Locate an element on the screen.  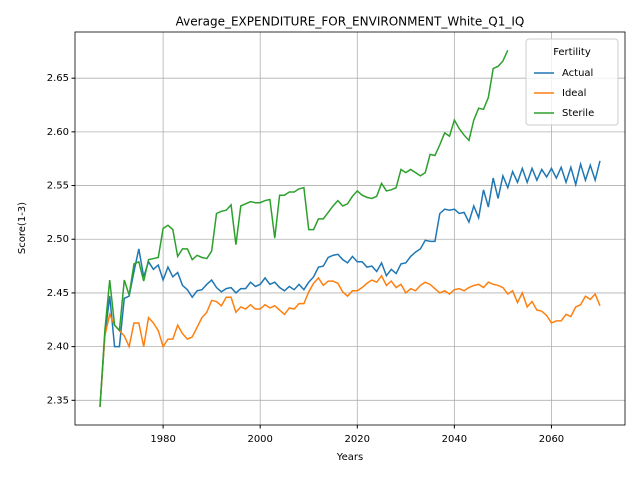
y-tick-label: 2.55 is located at coordinates (58, 186).